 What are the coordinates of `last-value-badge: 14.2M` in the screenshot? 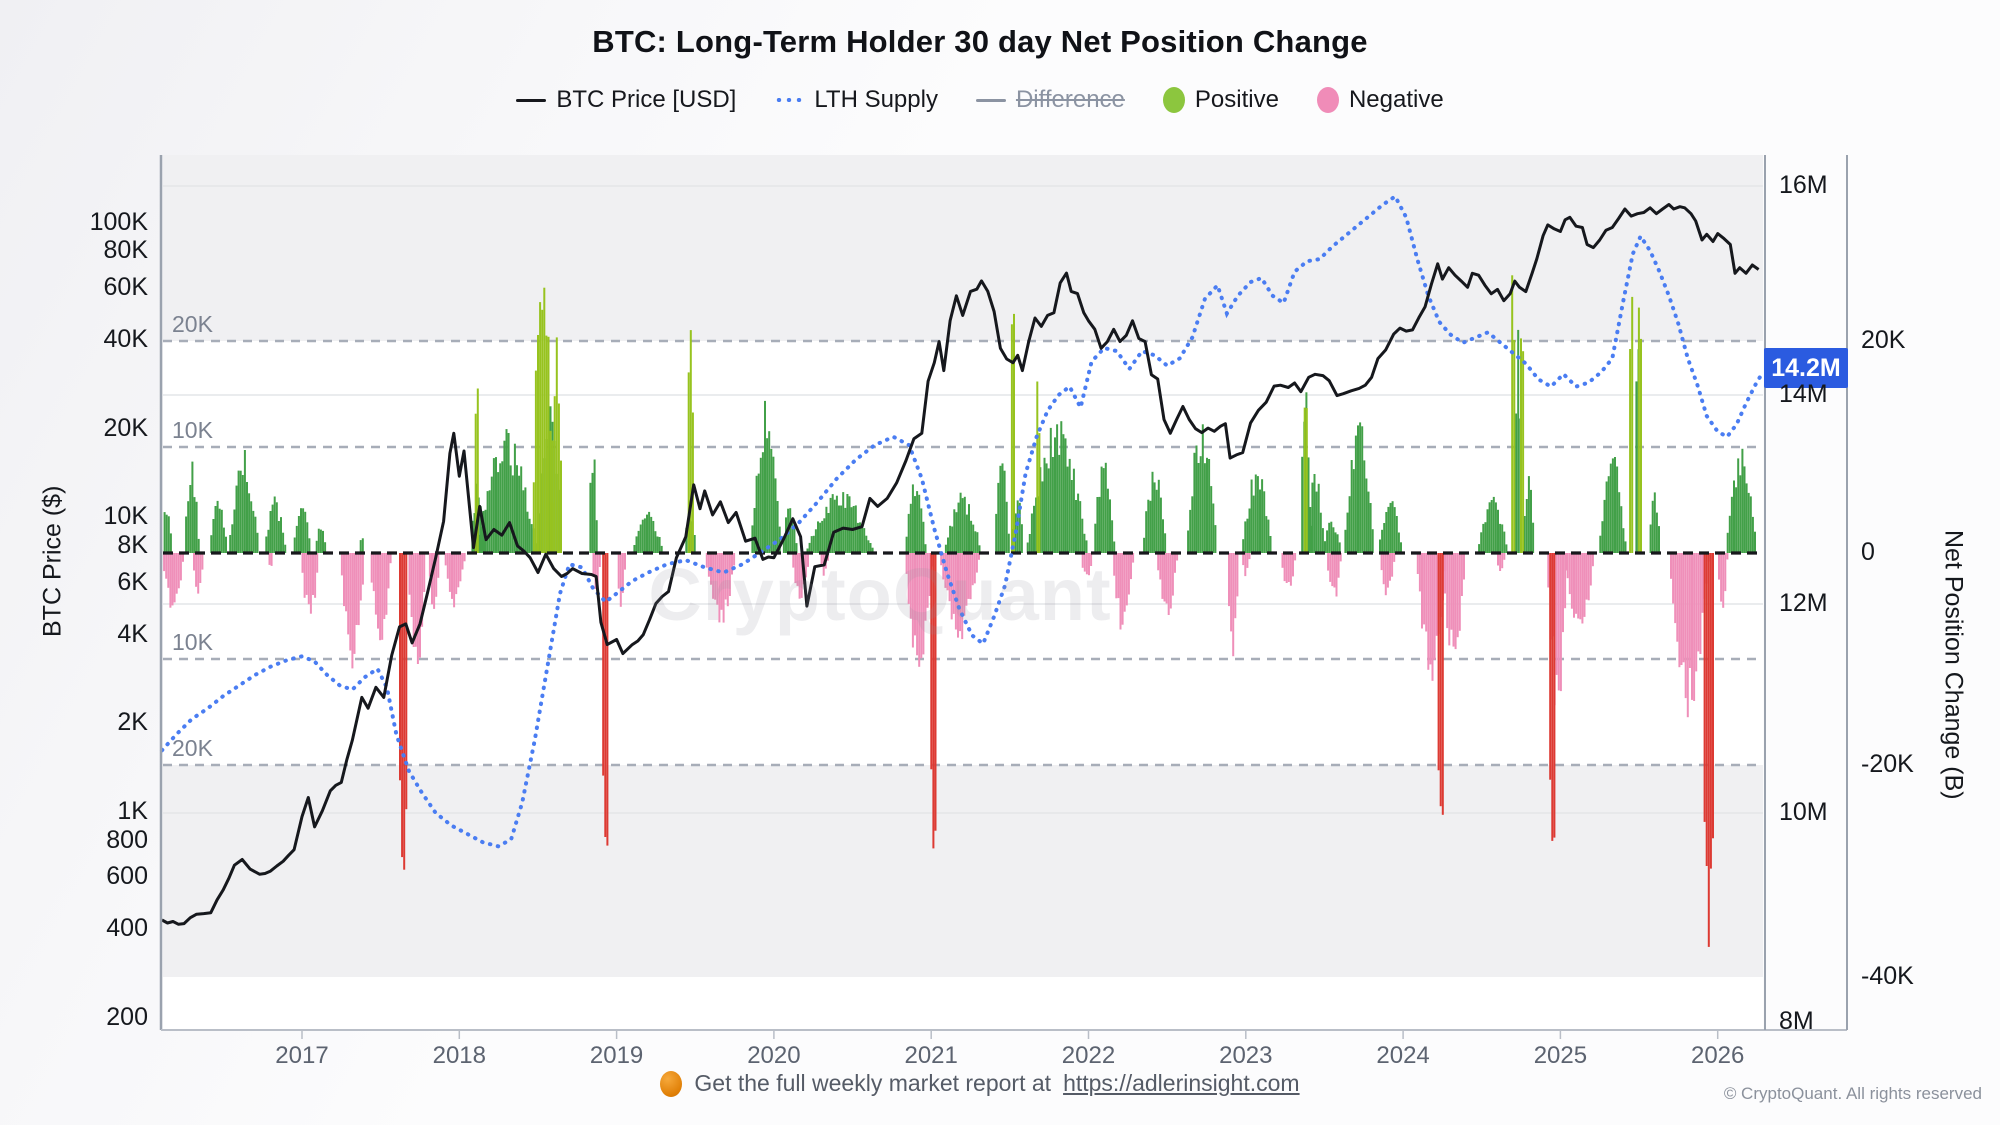 It's located at (1806, 368).